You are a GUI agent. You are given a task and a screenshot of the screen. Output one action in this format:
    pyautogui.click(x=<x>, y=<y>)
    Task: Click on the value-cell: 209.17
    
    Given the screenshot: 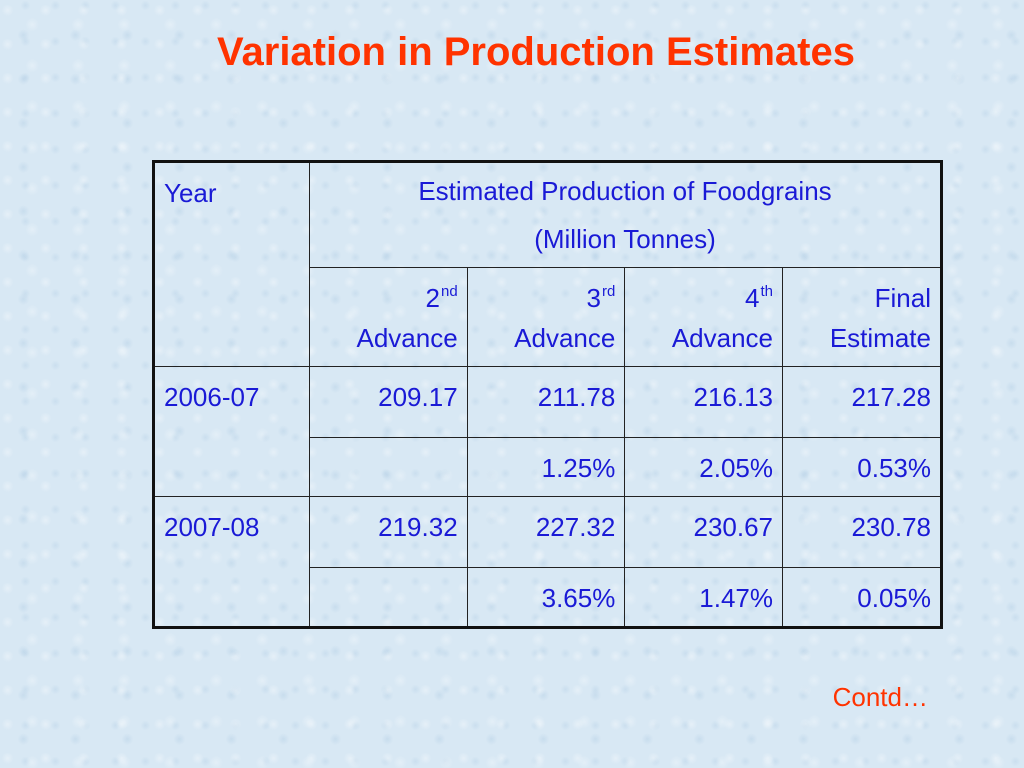 What is the action you would take?
    pyautogui.click(x=388, y=402)
    